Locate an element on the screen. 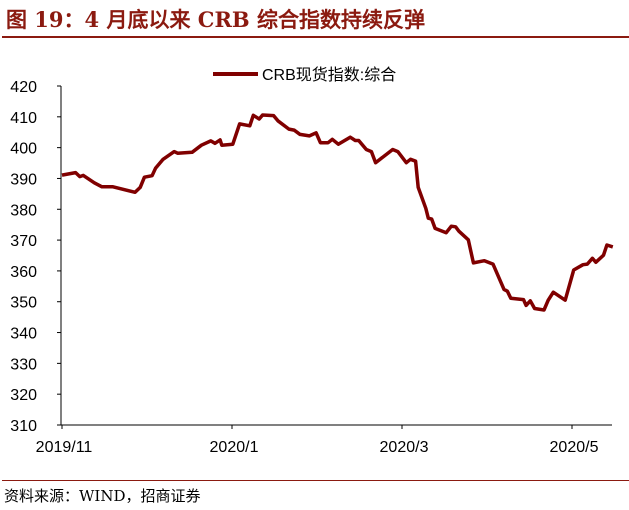  y-tick-label: 360 is located at coordinates (23, 272).